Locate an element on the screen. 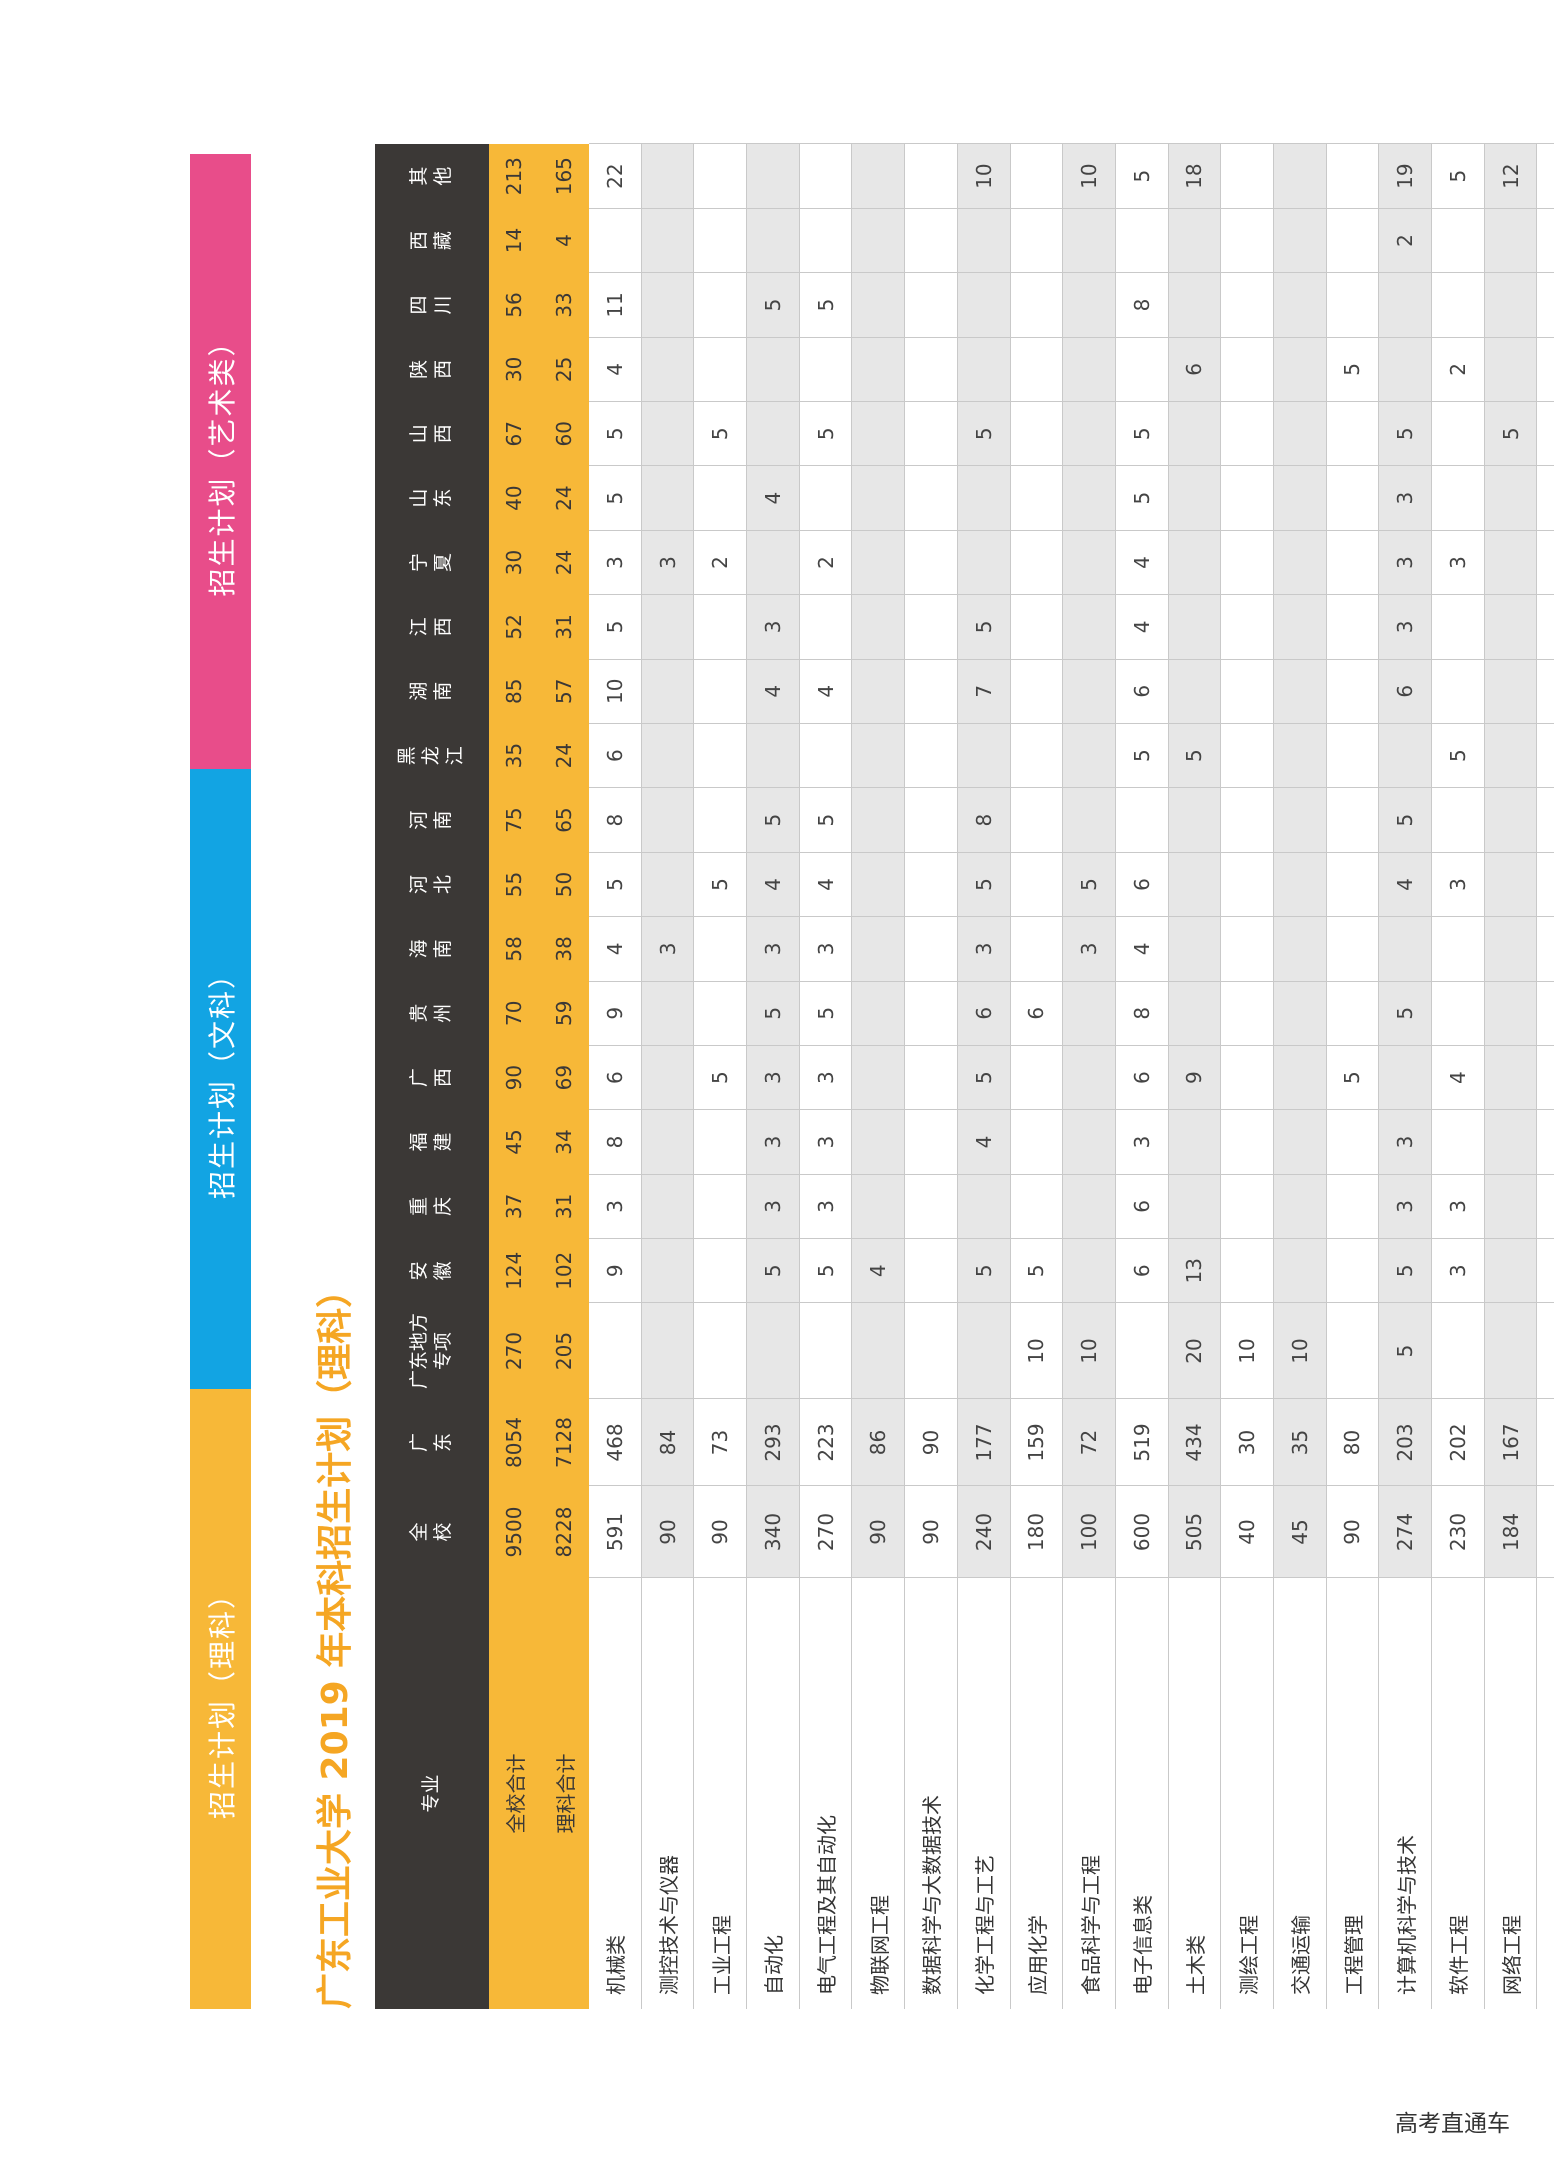 The height and width of the screenshot is (2160, 1554). column-header: 宁夏 is located at coordinates (432, 562).